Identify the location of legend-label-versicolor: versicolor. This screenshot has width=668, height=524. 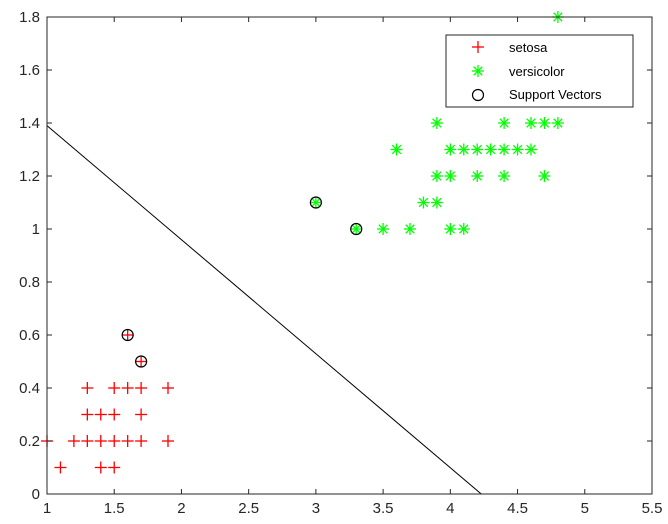
(537, 71).